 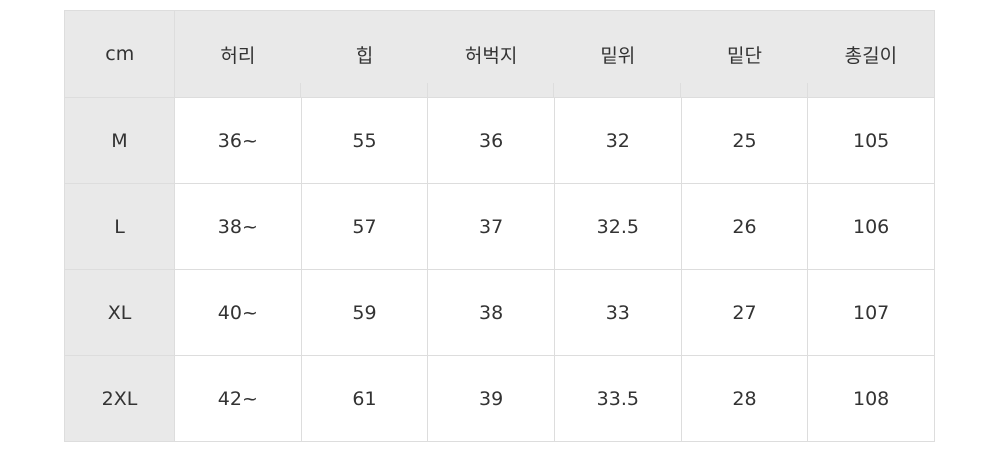 I want to click on header-cell-thigh: 허벅지, so click(x=490, y=54).